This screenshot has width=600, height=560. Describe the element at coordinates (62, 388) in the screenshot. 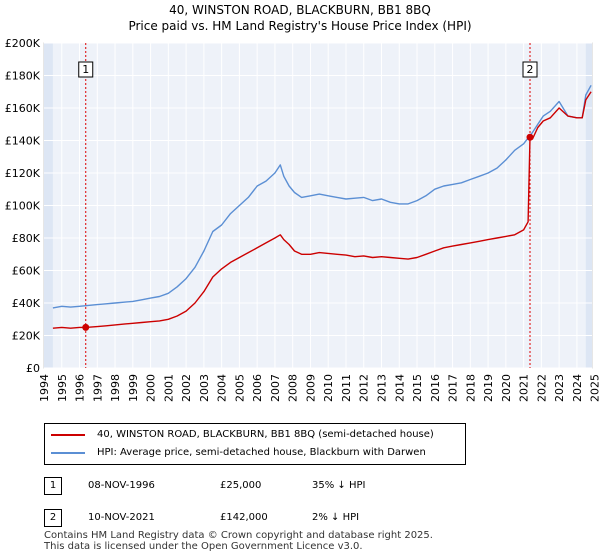

I see `x-tick-label: 1995` at that location.